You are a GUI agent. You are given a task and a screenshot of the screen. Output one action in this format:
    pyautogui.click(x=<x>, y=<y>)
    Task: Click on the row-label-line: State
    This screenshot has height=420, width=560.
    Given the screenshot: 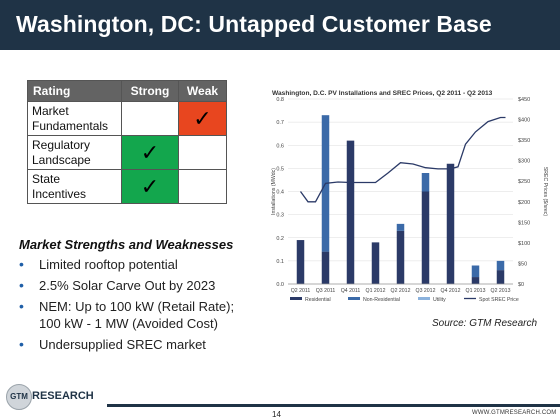 What is the action you would take?
    pyautogui.click(x=46, y=178)
    